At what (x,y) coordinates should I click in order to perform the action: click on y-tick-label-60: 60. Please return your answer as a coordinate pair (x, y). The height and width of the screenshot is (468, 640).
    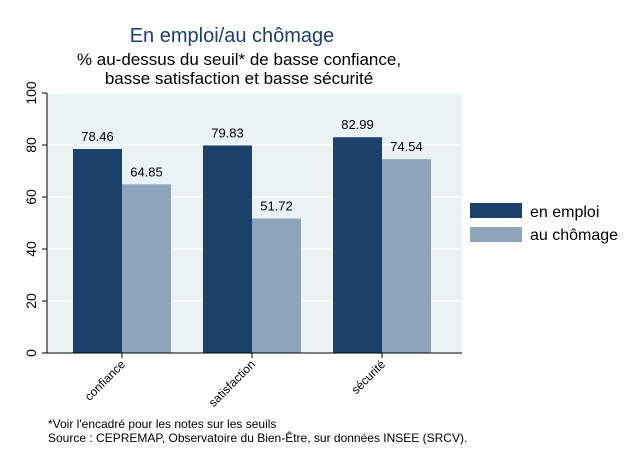
    Looking at the image, I should click on (31, 197).